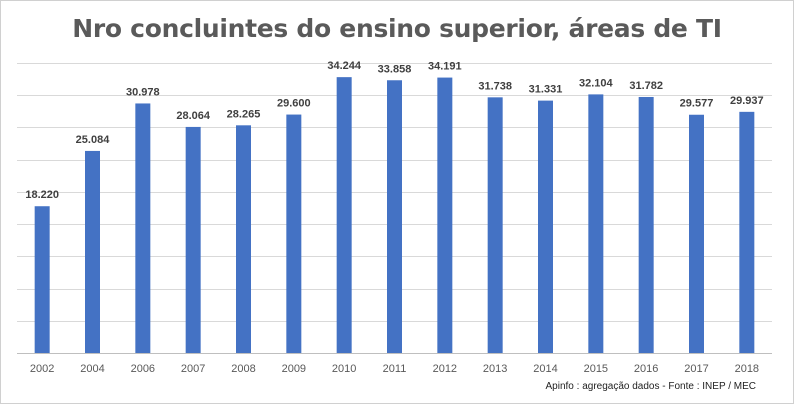 The height and width of the screenshot is (404, 794). Describe the element at coordinates (696, 369) in the screenshot. I see `x-tick-label: 2017` at that location.